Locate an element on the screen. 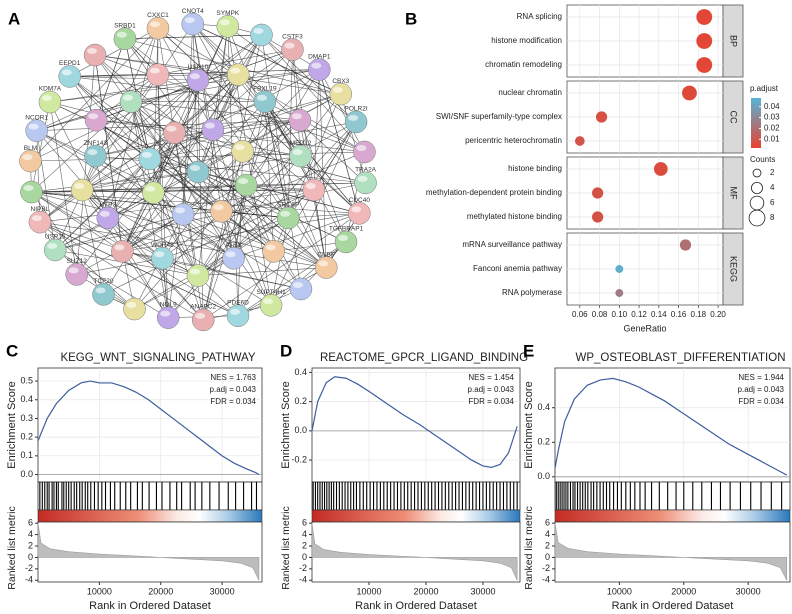 This screenshot has width=792, height=614. legend-title: p.adjust is located at coordinates (764, 88).